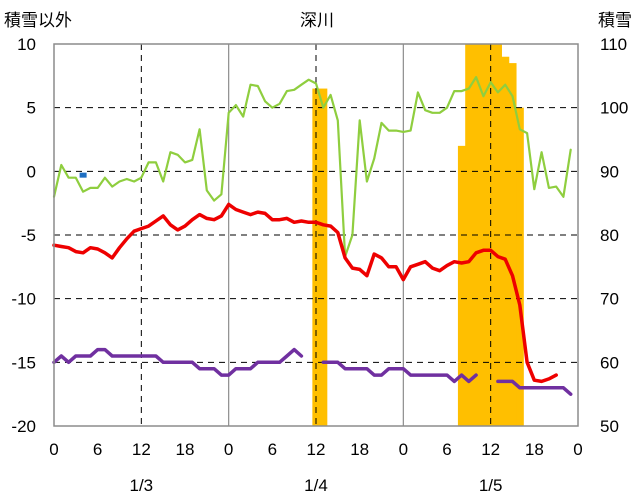 The height and width of the screenshot is (501, 636). Describe the element at coordinates (609, 362) in the screenshot. I see `right-tick-label: 60` at that location.